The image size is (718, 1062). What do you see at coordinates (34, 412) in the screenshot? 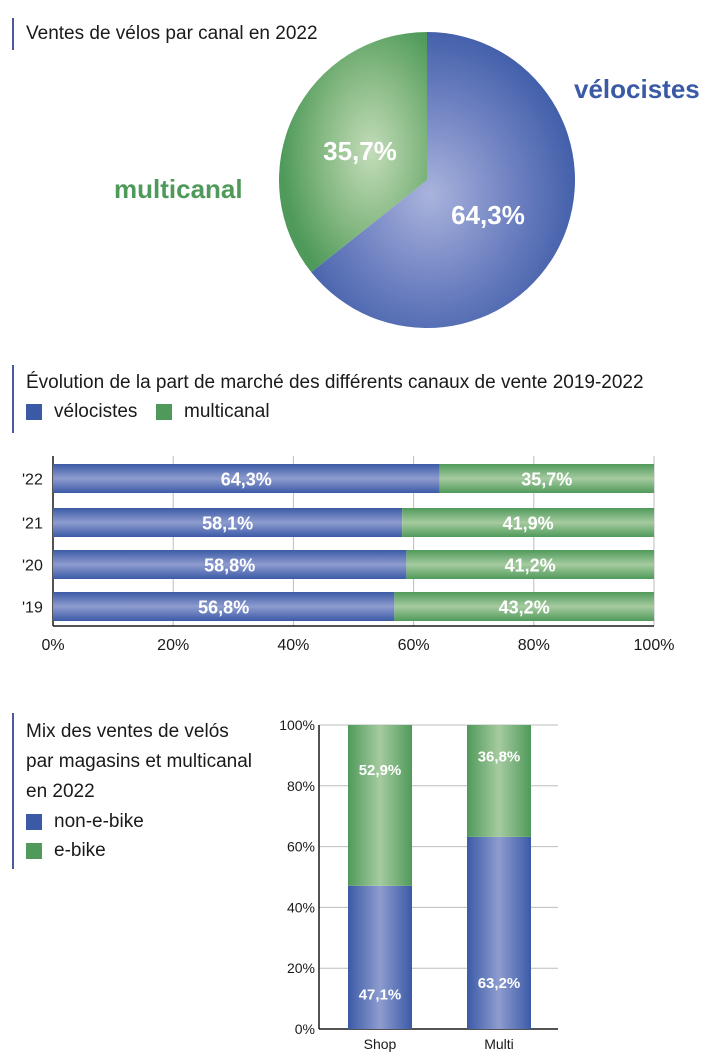
I see `legend-swatch-velocistes` at bounding box center [34, 412].